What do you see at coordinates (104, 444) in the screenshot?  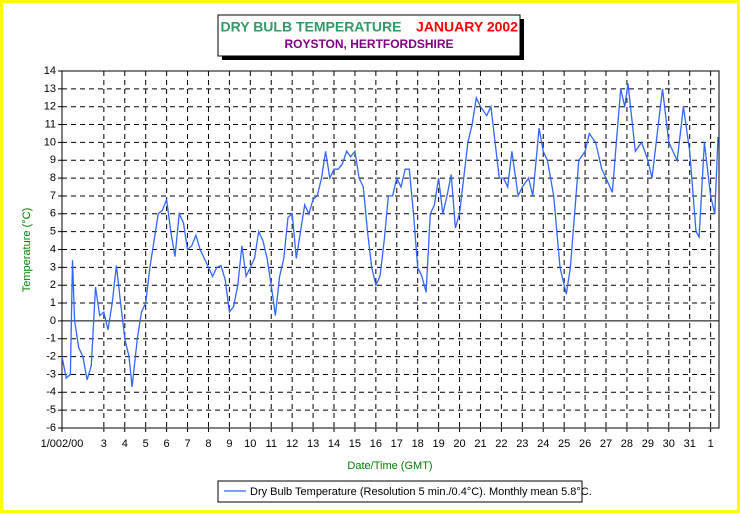 I see `x-tick-label: 3` at bounding box center [104, 444].